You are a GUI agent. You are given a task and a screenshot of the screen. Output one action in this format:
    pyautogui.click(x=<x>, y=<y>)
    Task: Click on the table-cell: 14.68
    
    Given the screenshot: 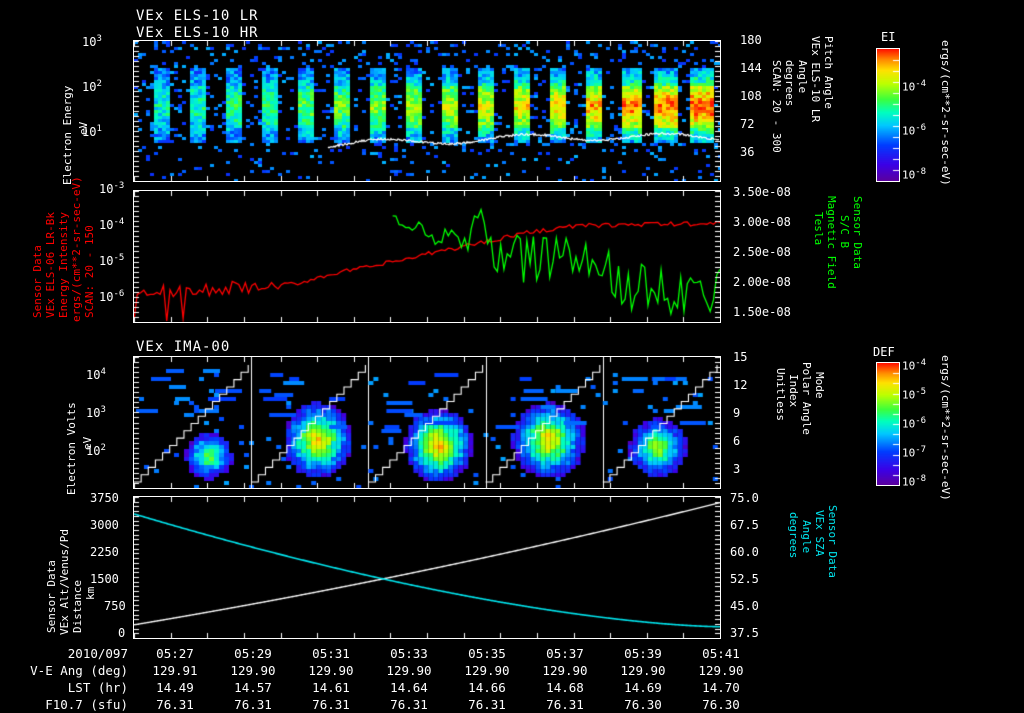 What is the action you would take?
    pyautogui.click(x=565, y=687)
    